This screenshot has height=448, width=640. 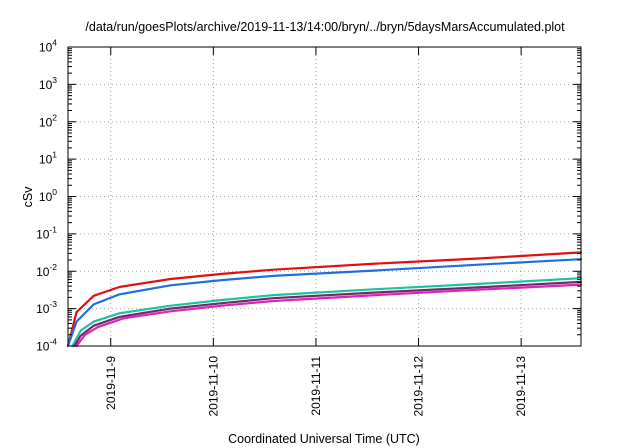 I want to click on y-tick-label: 10⁴, so click(x=48, y=46).